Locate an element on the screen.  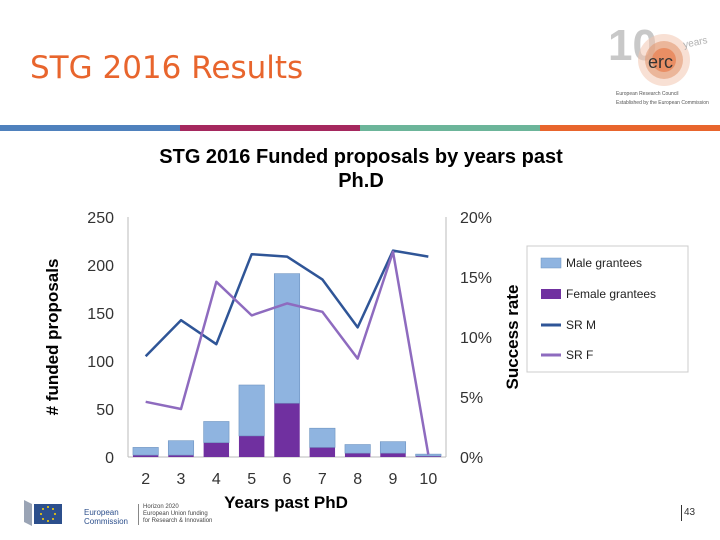
y2-tick-label: 5% is located at coordinates (471, 398).